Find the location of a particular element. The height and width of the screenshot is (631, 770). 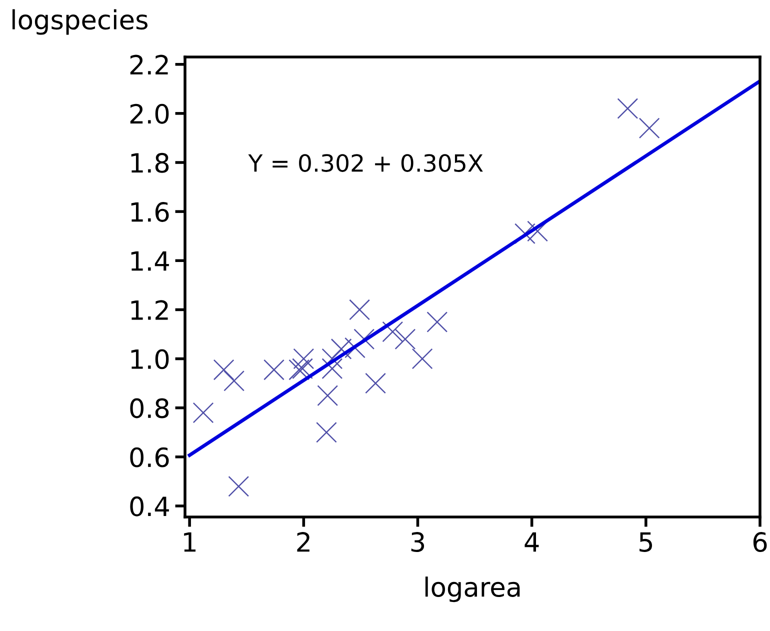

y-tick-label: 2.2 is located at coordinates (149, 64).